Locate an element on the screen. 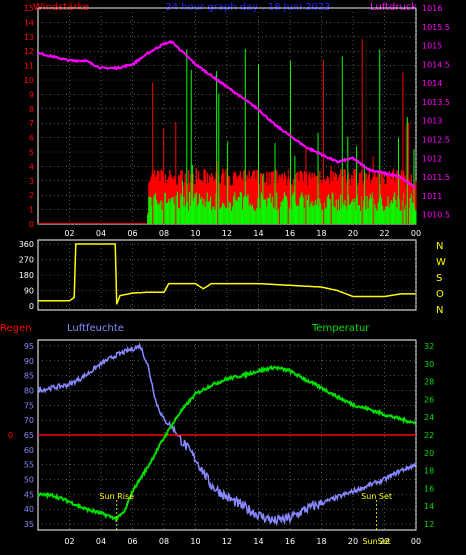 Image resolution: width=466 pixels, height=555 pixels. direction-y-tick-0: 0 is located at coordinates (31, 306).